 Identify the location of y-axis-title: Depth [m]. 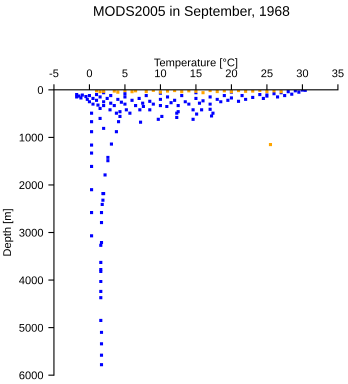
(8, 232).